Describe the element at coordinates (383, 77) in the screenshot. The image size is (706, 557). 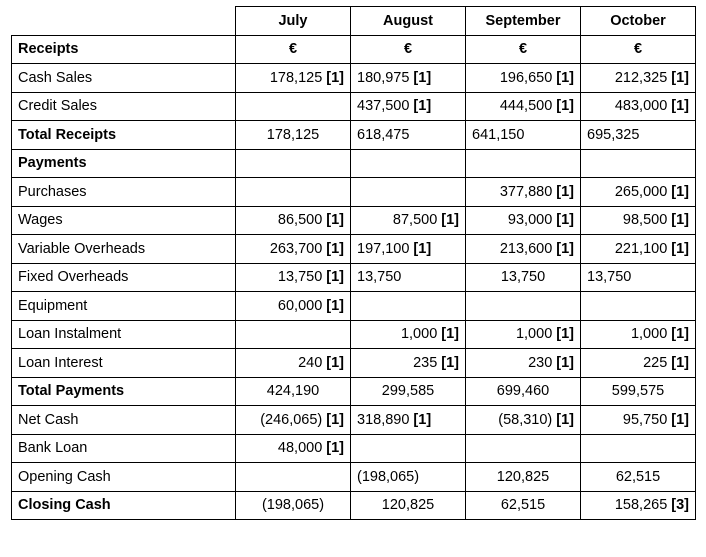
I see `cell-value: 180,975` at that location.